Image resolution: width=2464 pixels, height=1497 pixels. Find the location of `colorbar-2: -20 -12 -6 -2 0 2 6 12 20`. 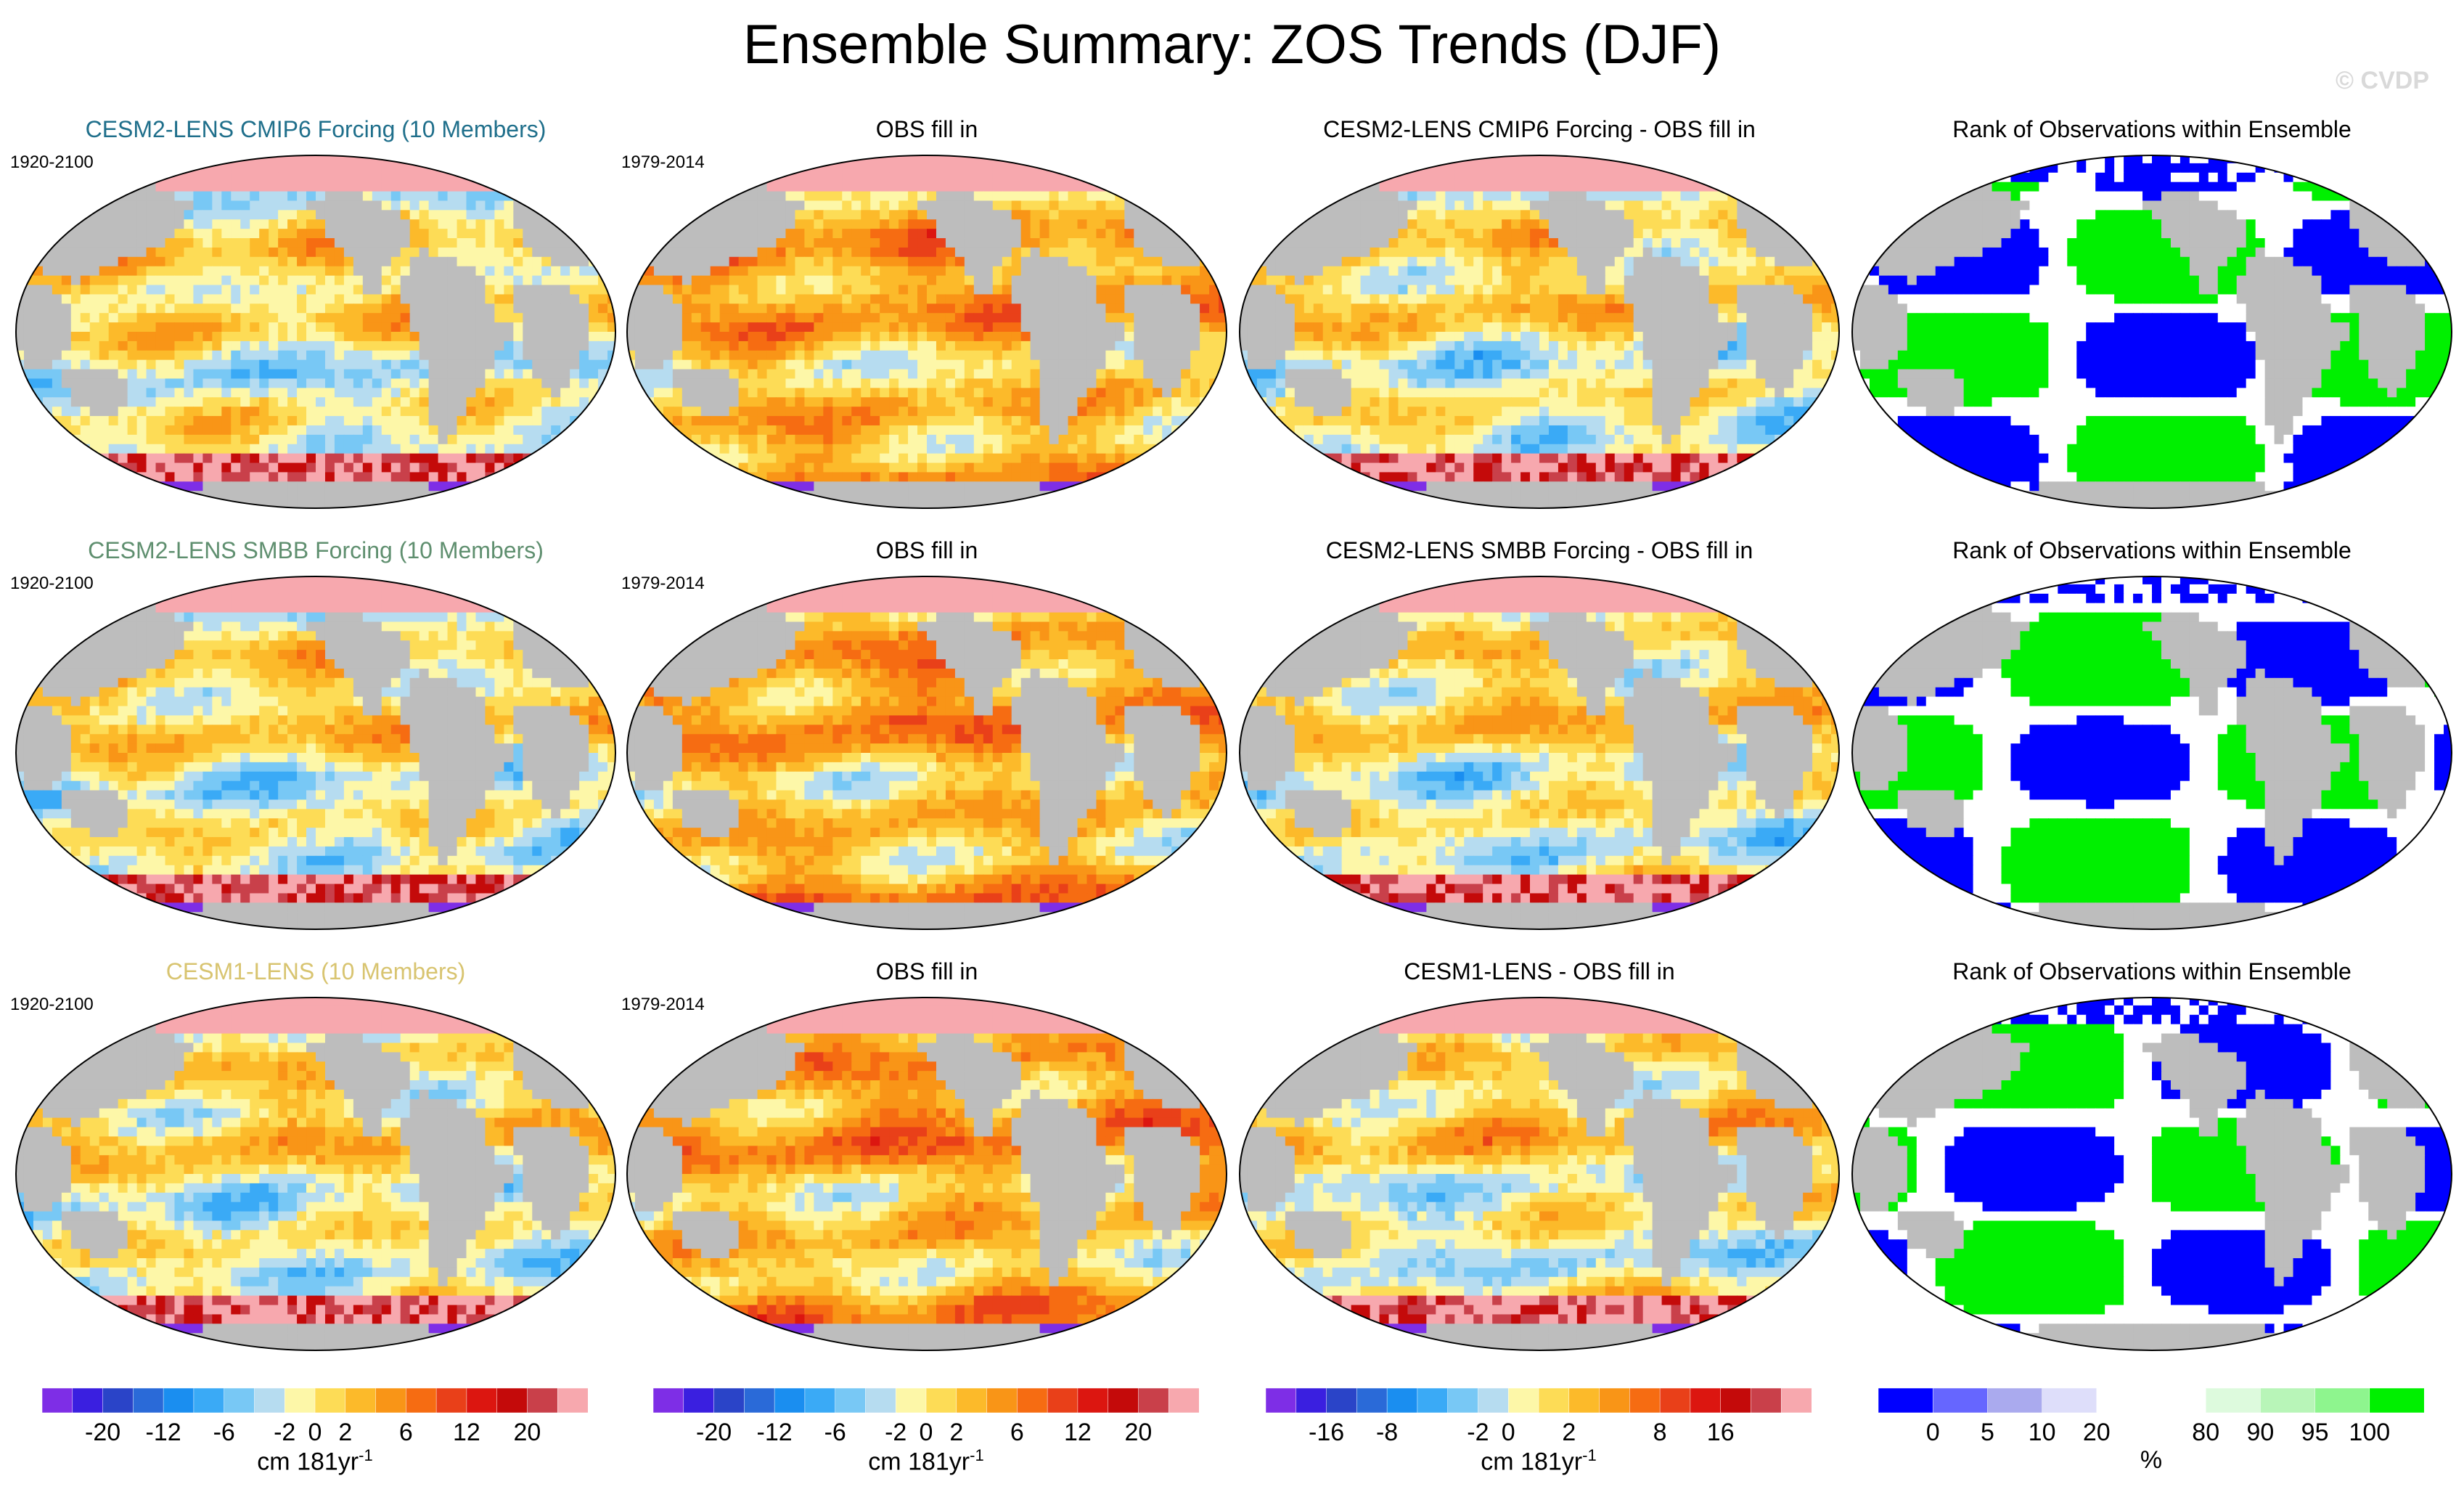

colorbar-2: -20 -12 -6 -2 0 2 6 12 20 is located at coordinates (926, 1422).